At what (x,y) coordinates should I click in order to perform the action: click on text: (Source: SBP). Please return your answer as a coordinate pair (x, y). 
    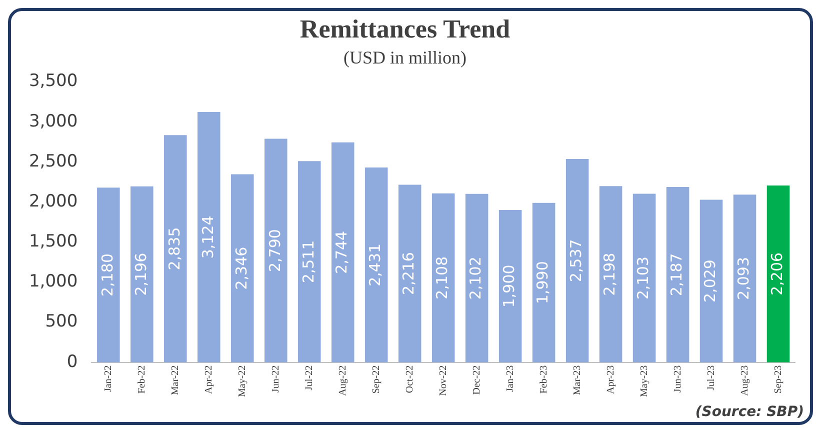
    Looking at the image, I should click on (749, 412).